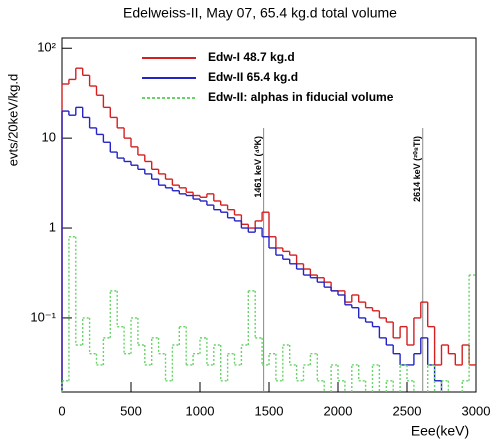 This screenshot has height=447, width=492. Describe the element at coordinates (258, 167) in the screenshot. I see `annotation-text: 1461 keV (⁴⁰K)` at that location.